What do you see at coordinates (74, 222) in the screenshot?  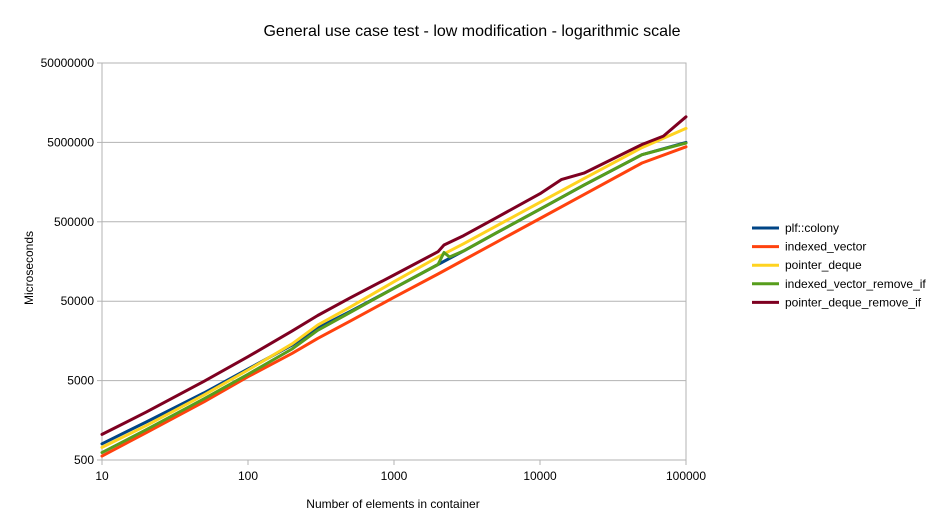 I see `y-tick-label: 500000` at bounding box center [74, 222].